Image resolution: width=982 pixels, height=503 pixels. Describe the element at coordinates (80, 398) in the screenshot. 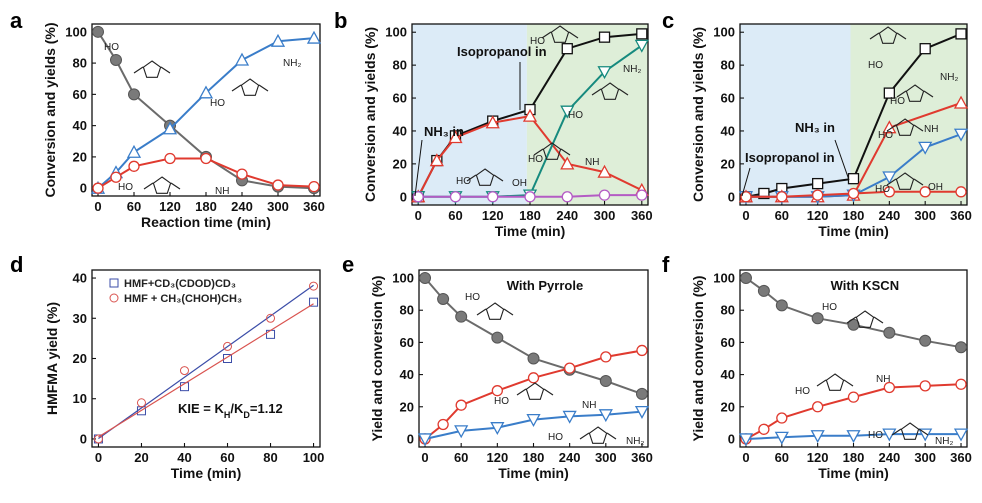

I see `y-tick-label: 10` at that location.